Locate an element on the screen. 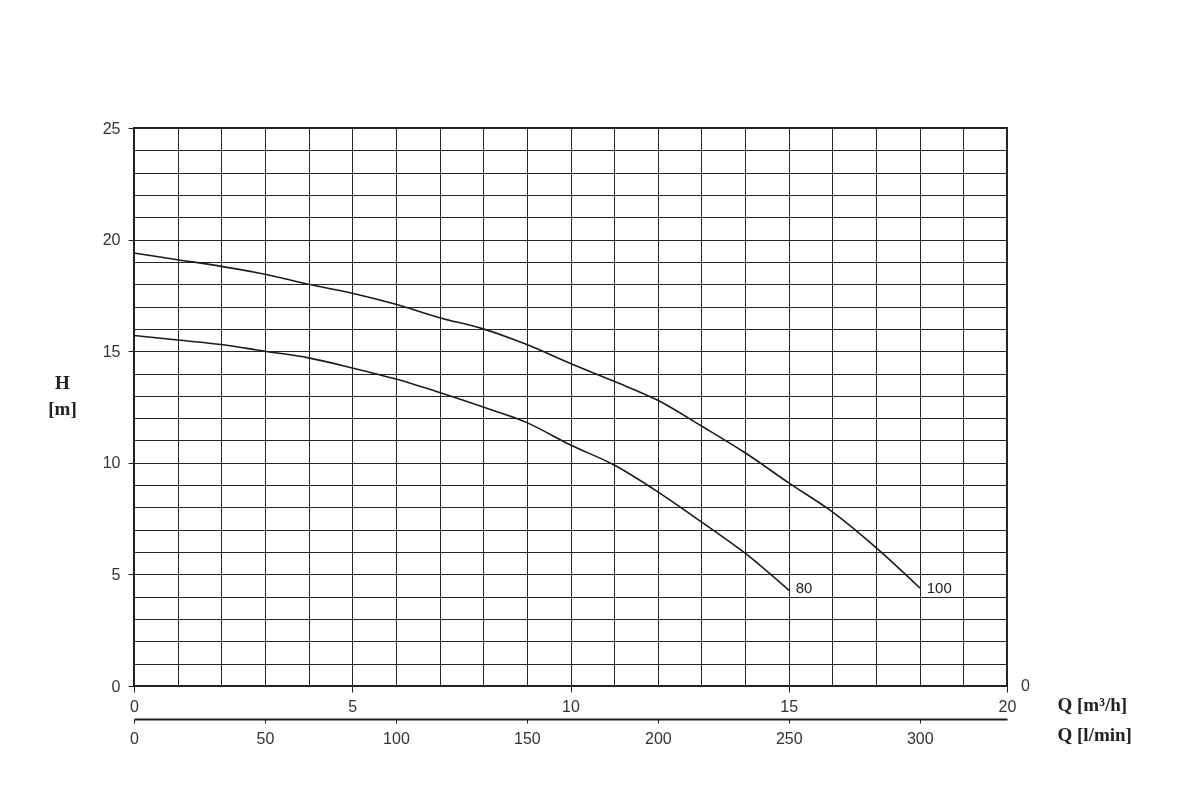 This screenshot has width=1192, height=798. x-tick-label: 5 is located at coordinates (353, 706).